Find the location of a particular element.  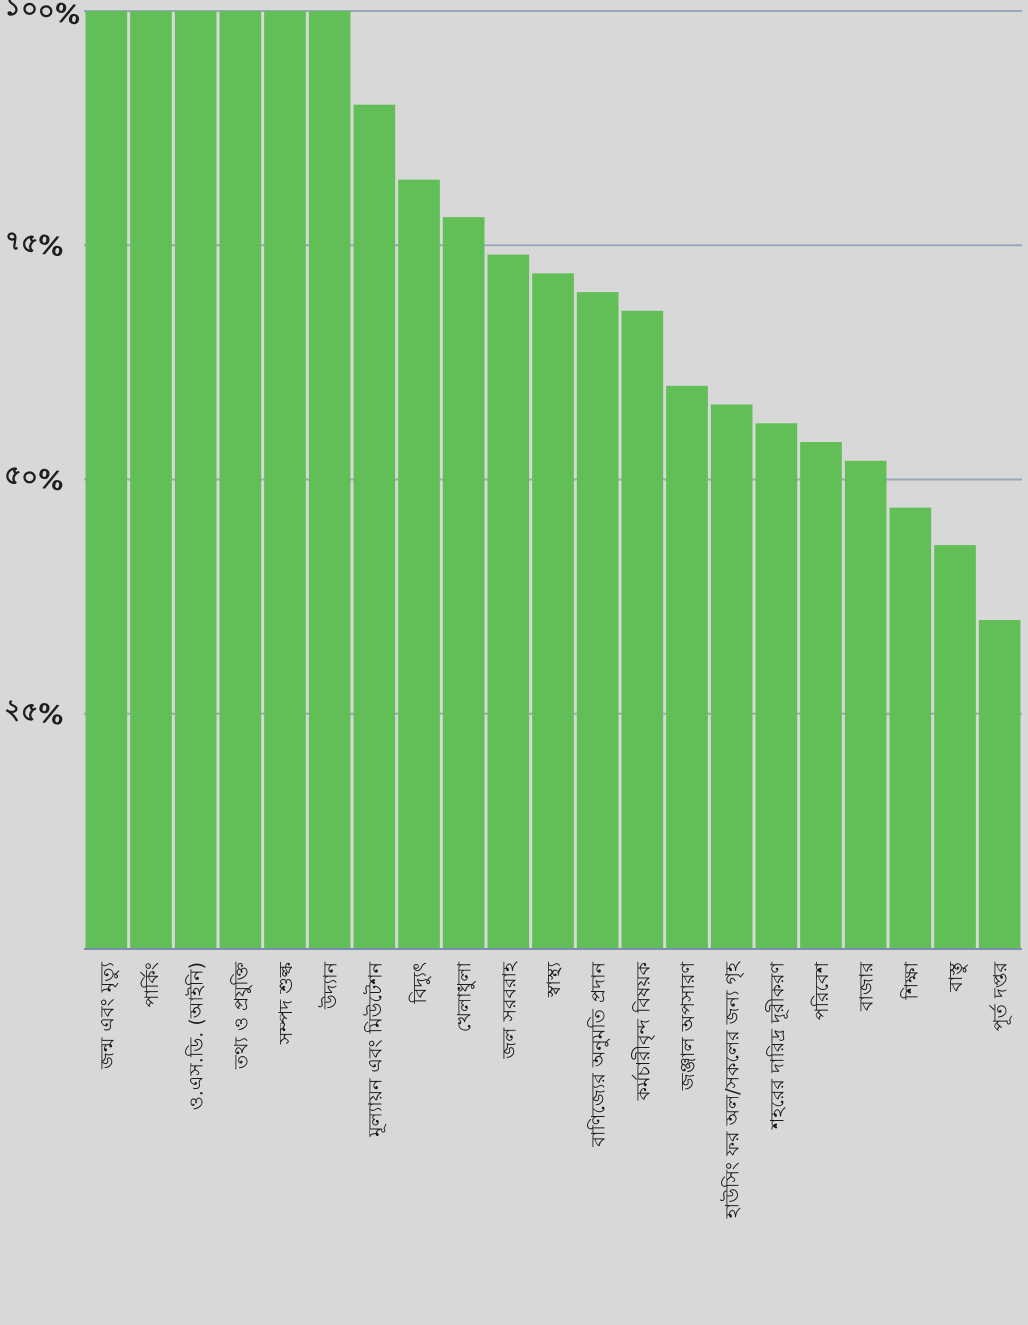

y-tick-labels: ২৫% ৫০% ৭৫% ১০০% is located at coordinates (42, 366).